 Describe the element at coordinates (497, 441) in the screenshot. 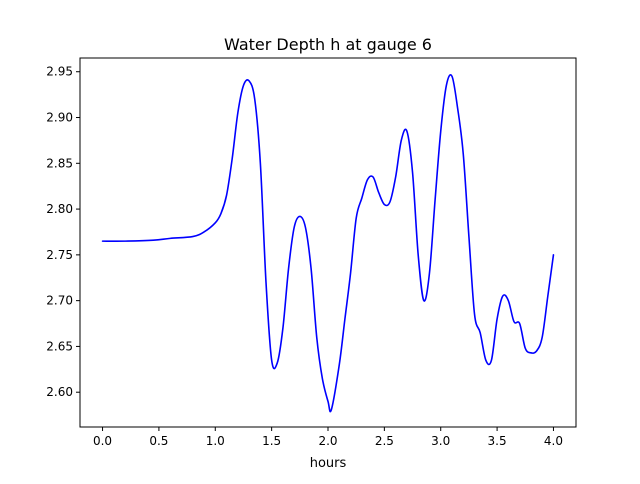

I see `x-tick-label: 3.5` at that location.